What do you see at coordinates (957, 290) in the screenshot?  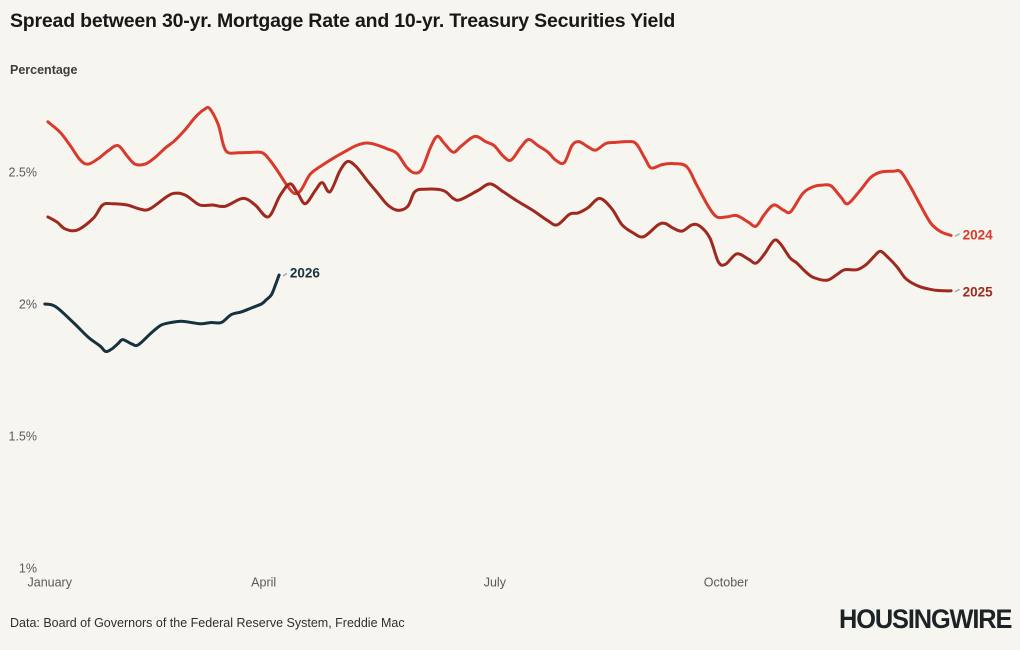 I see `series-label-tick-2025` at bounding box center [957, 290].